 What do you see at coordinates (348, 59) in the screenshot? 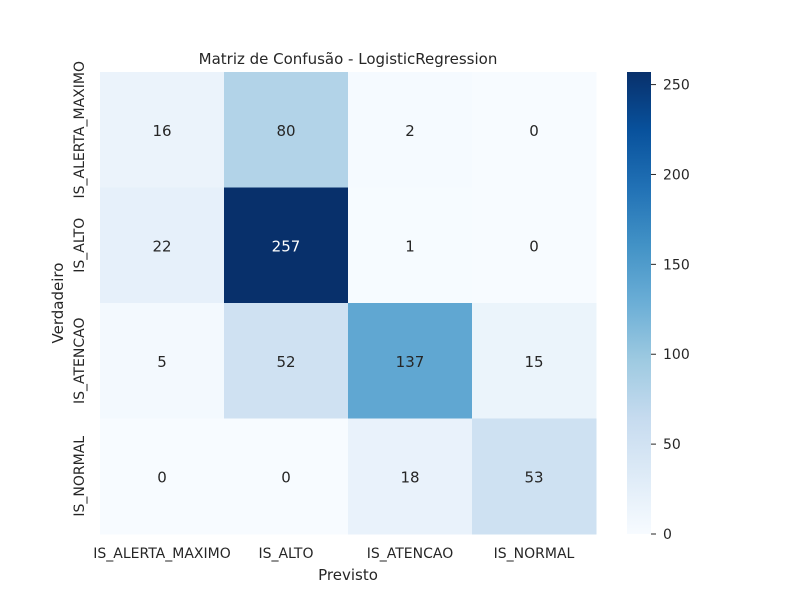
I see `chart-title: Matriz de Confusão - LogisticRegression` at bounding box center [348, 59].